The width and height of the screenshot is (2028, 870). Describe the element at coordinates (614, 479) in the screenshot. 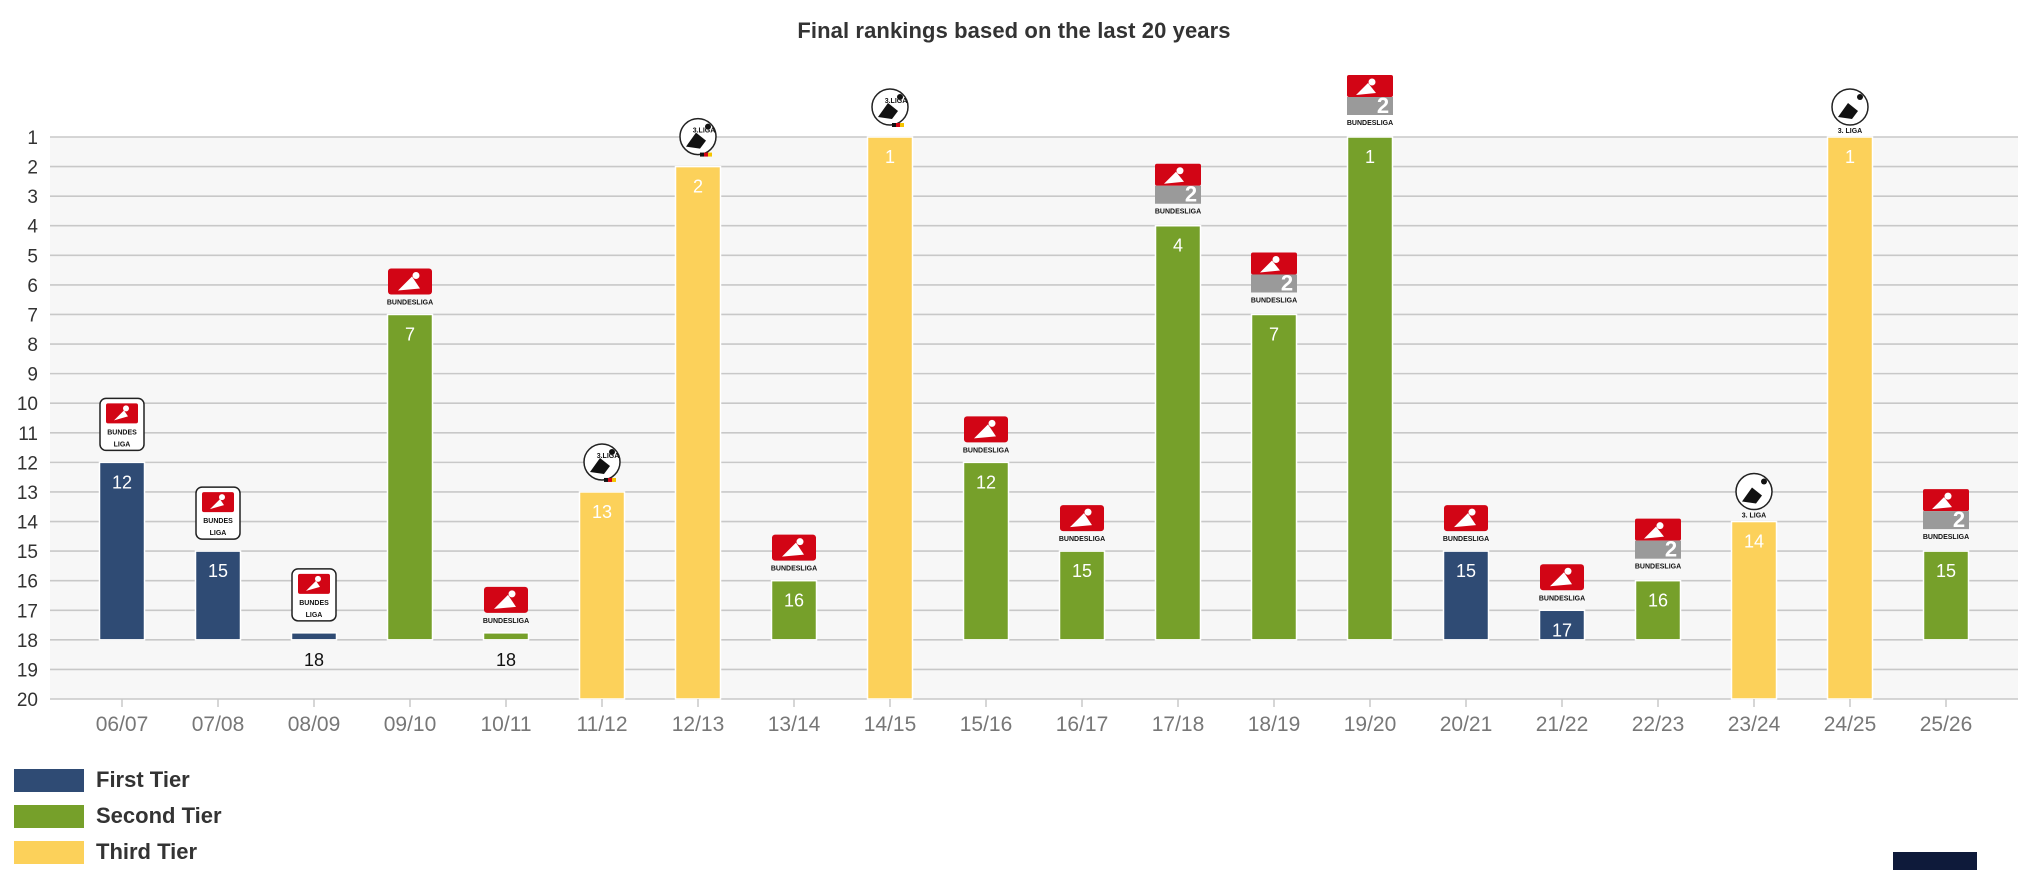

I see `logo-flag-gold` at that location.